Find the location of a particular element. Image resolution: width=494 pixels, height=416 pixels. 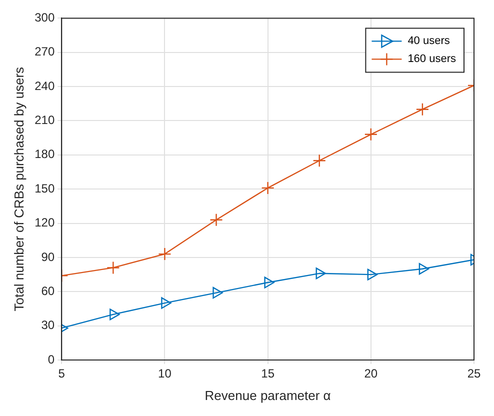

y-tick-label: 240 is located at coordinates (44, 85).